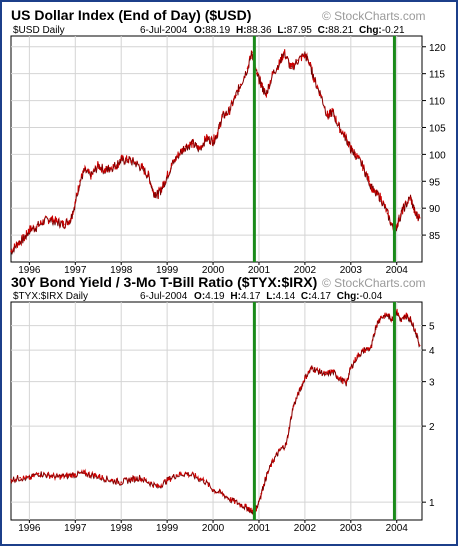 The height and width of the screenshot is (546, 458). I want to click on ratio-quote-high: 4.17, so click(251, 296).